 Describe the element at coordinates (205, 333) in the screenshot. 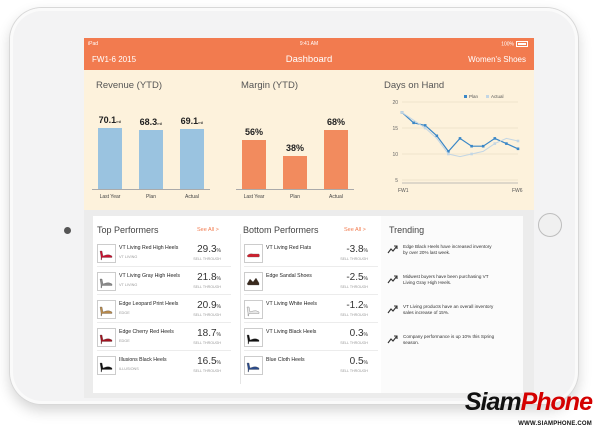

I see `sell-through-value: 18.7%` at that location.